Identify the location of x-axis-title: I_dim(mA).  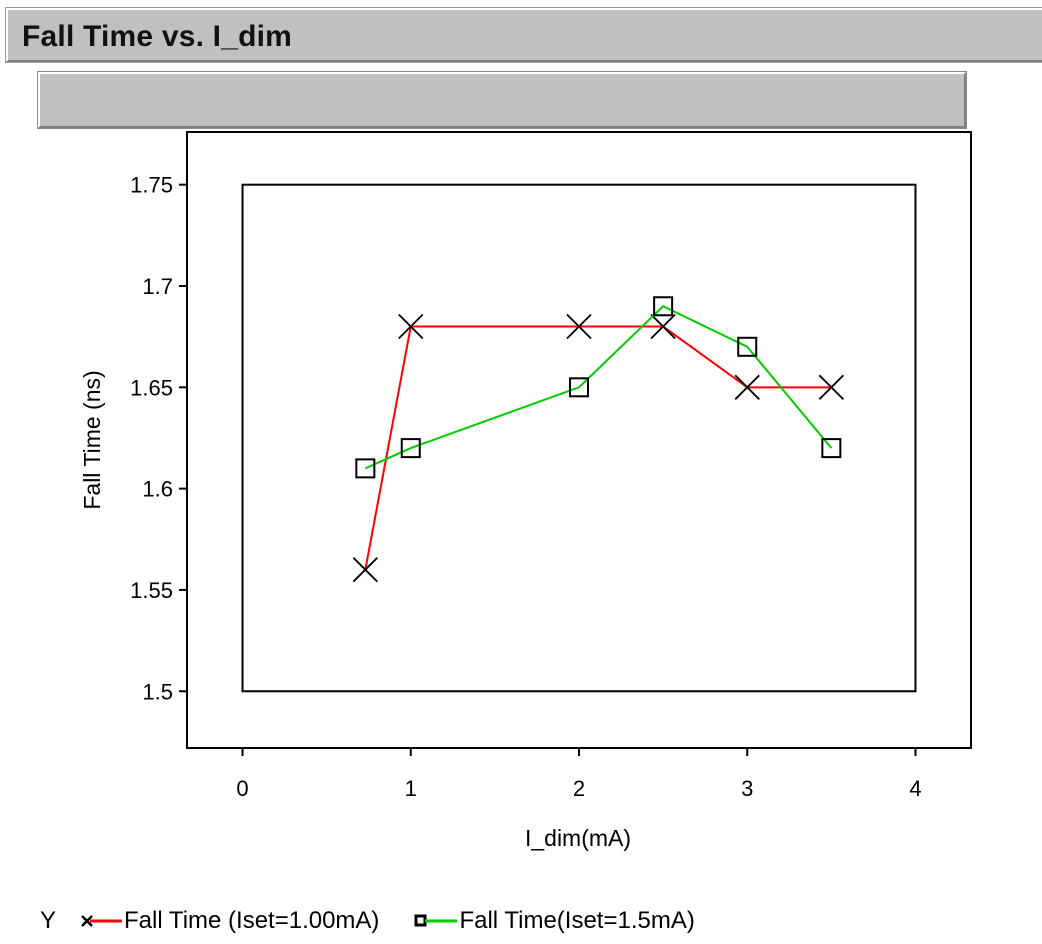
(578, 838).